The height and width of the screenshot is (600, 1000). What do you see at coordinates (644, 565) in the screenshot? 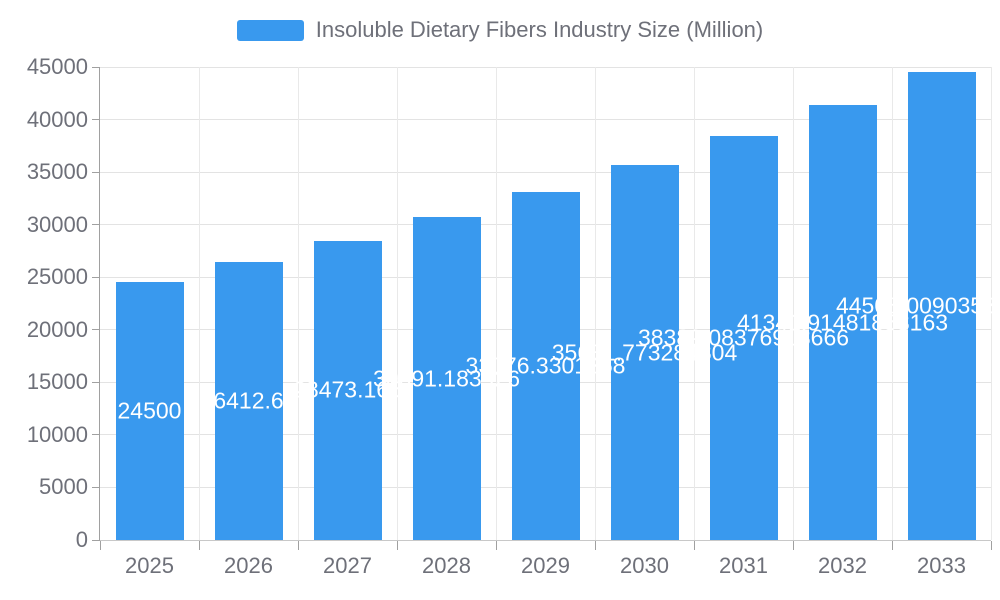
I see `x-tick-label: 2030` at bounding box center [644, 565].